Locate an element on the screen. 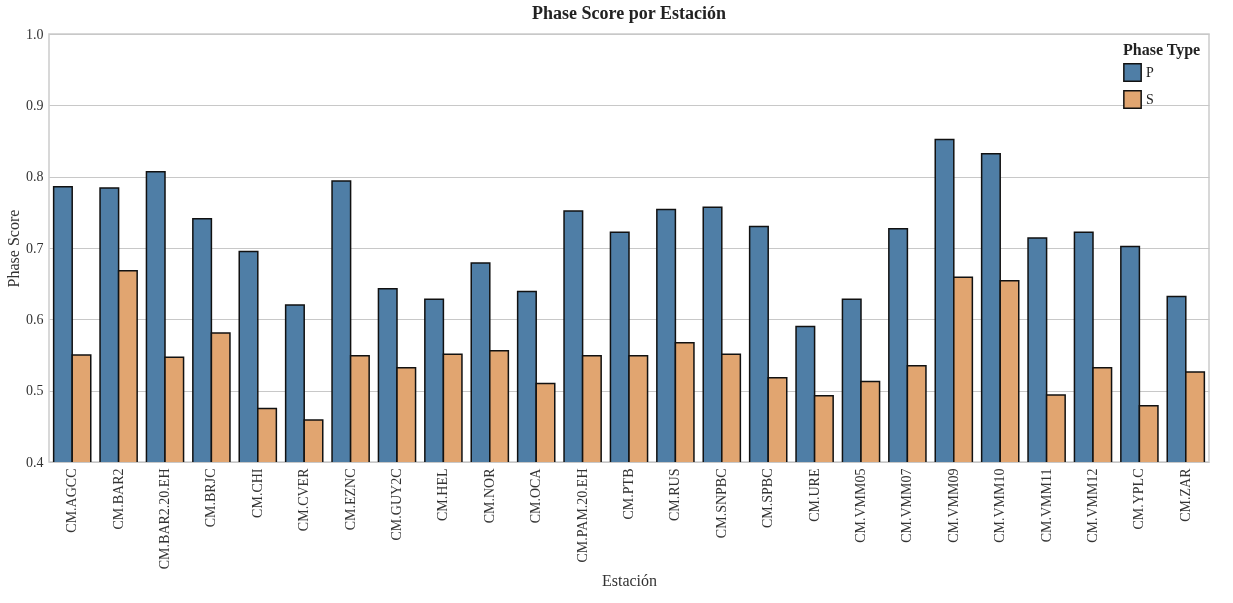 The width and height of the screenshot is (1233, 603). chart-title: Phase Score por Estación is located at coordinates (629, 13).